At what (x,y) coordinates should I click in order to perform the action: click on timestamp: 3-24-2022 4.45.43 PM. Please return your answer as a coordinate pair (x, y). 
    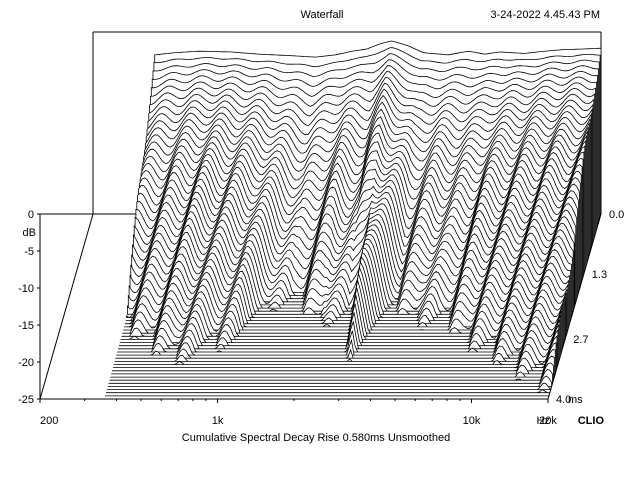
    Looking at the image, I should click on (545, 15).